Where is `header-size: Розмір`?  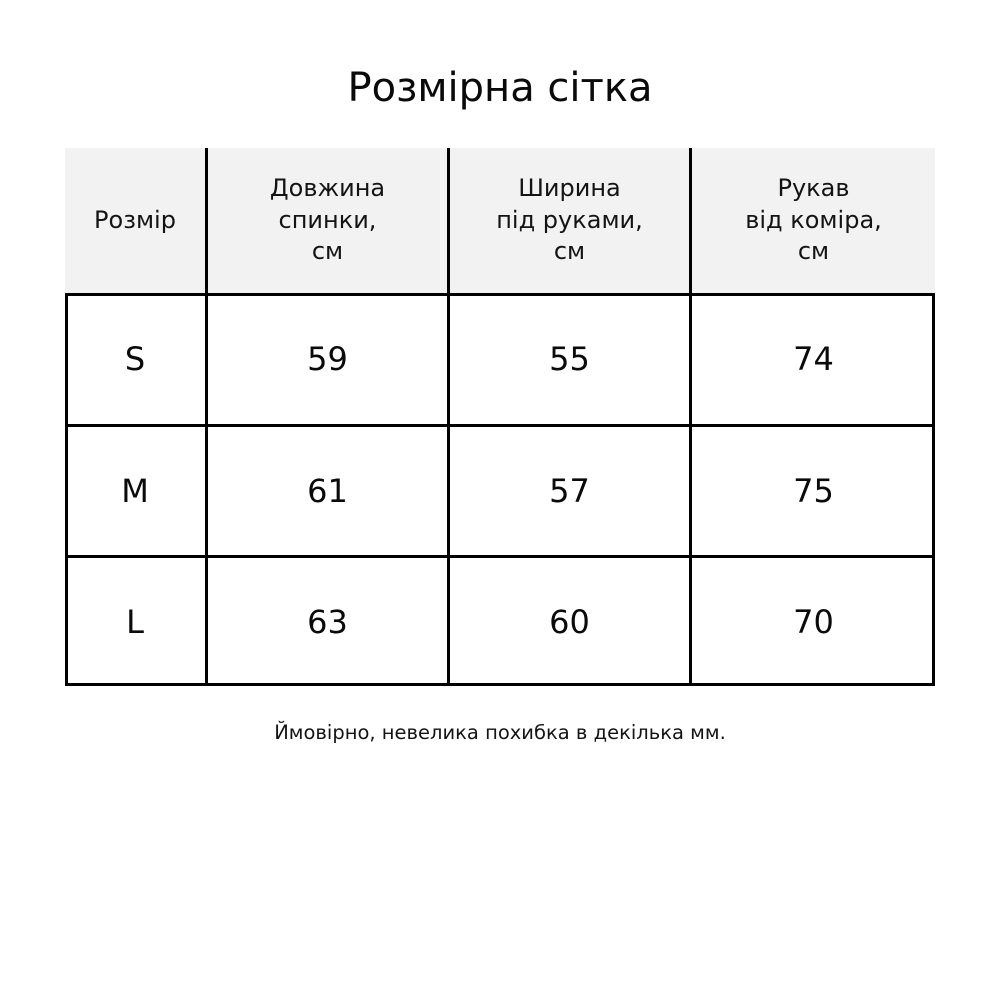 header-size: Розмір is located at coordinates (135, 219).